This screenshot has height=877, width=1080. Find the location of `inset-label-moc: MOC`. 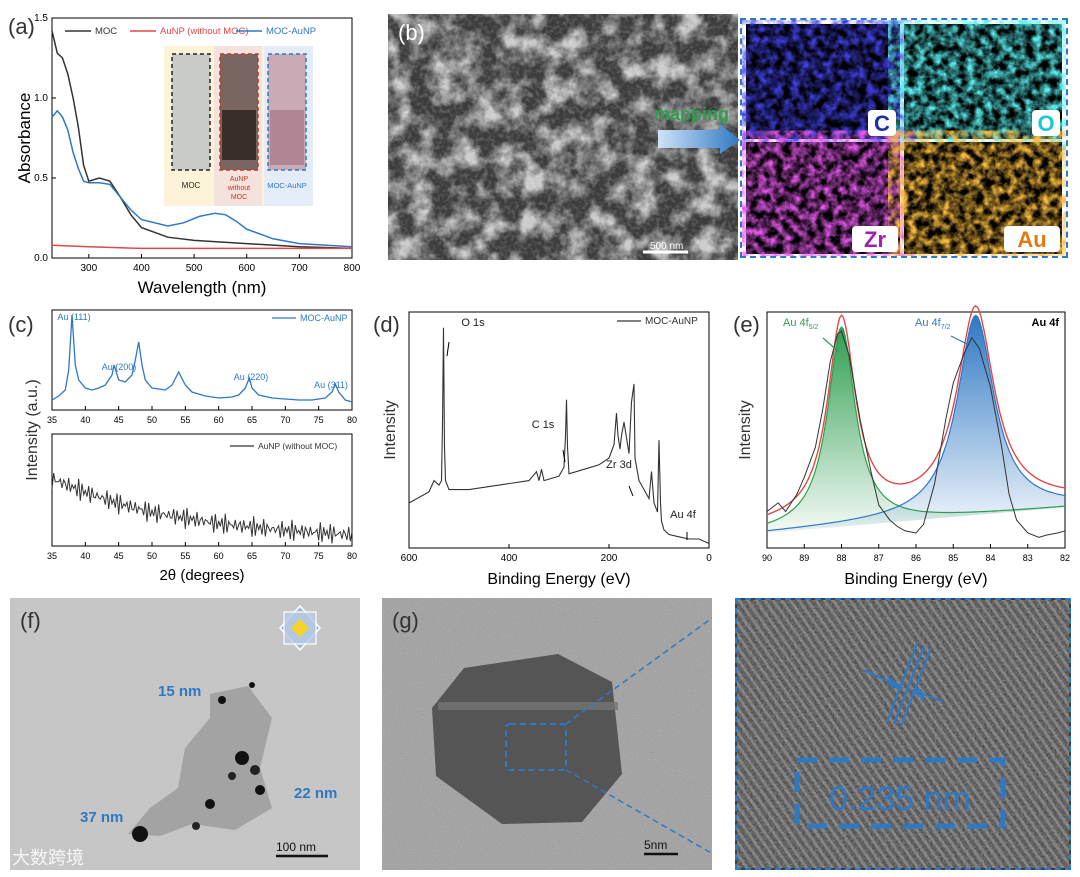

inset-label-moc: MOC is located at coordinates (191, 185).